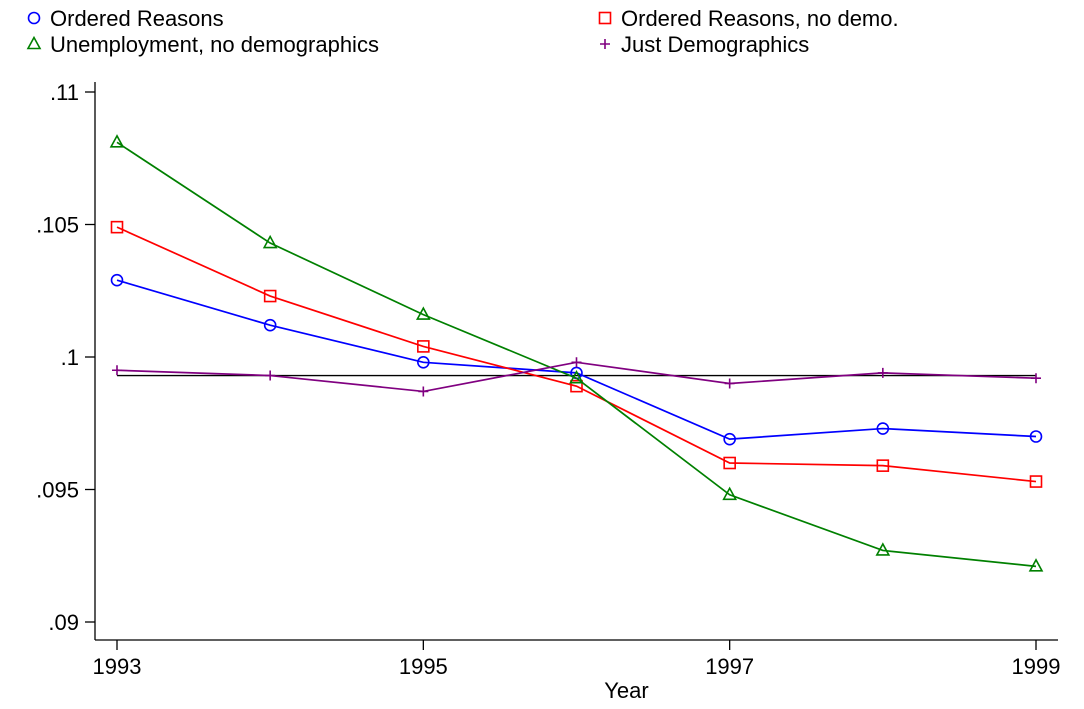 This screenshot has width=1084, height=709. Describe the element at coordinates (137, 18) in the screenshot. I see `legend-label: Ordered Reasons` at that location.